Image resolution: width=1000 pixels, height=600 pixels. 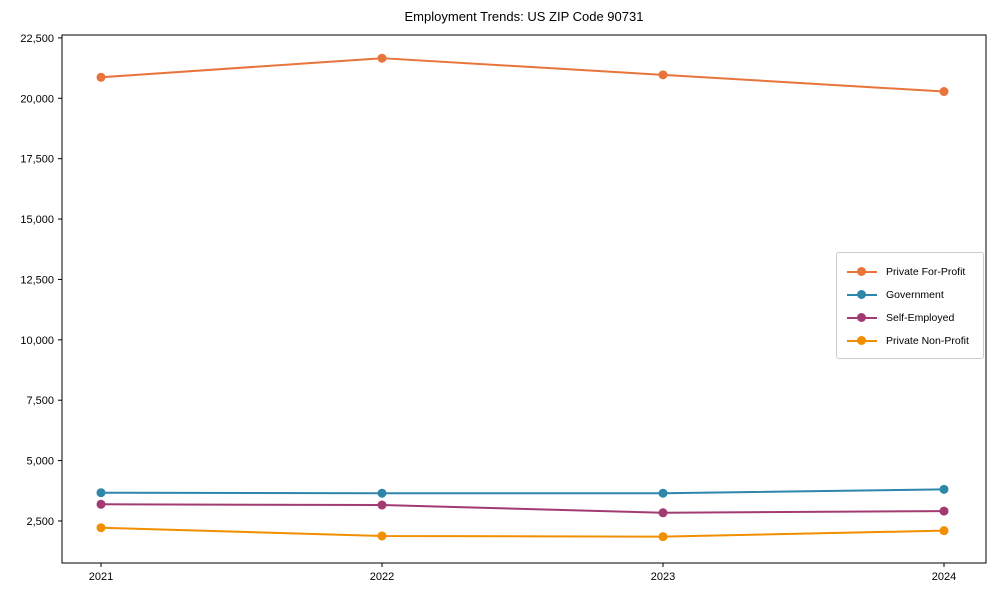 What do you see at coordinates (37, 280) in the screenshot?
I see `y-tick-label: 12,500` at bounding box center [37, 280].